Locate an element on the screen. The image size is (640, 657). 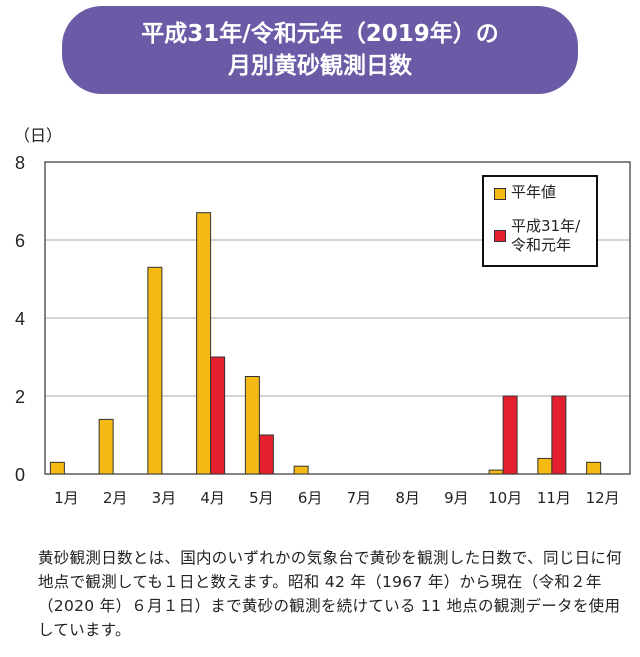
x-tick-label: 11月 is located at coordinates (554, 498).